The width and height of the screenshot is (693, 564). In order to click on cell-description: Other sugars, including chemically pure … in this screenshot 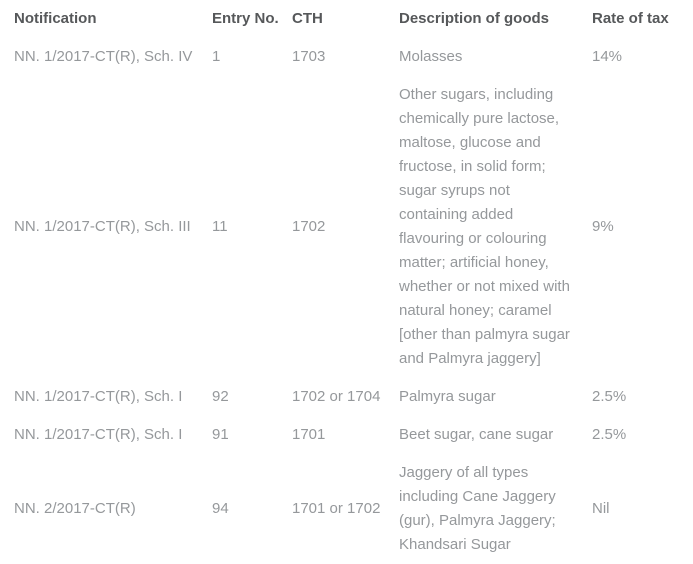, I will do `click(484, 226)`.